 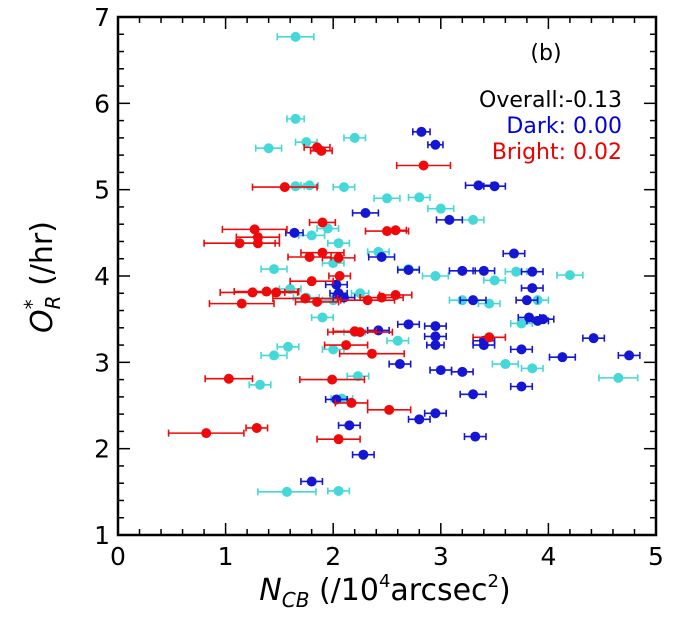 I want to click on y-tick-label: 7, so click(x=102, y=17).